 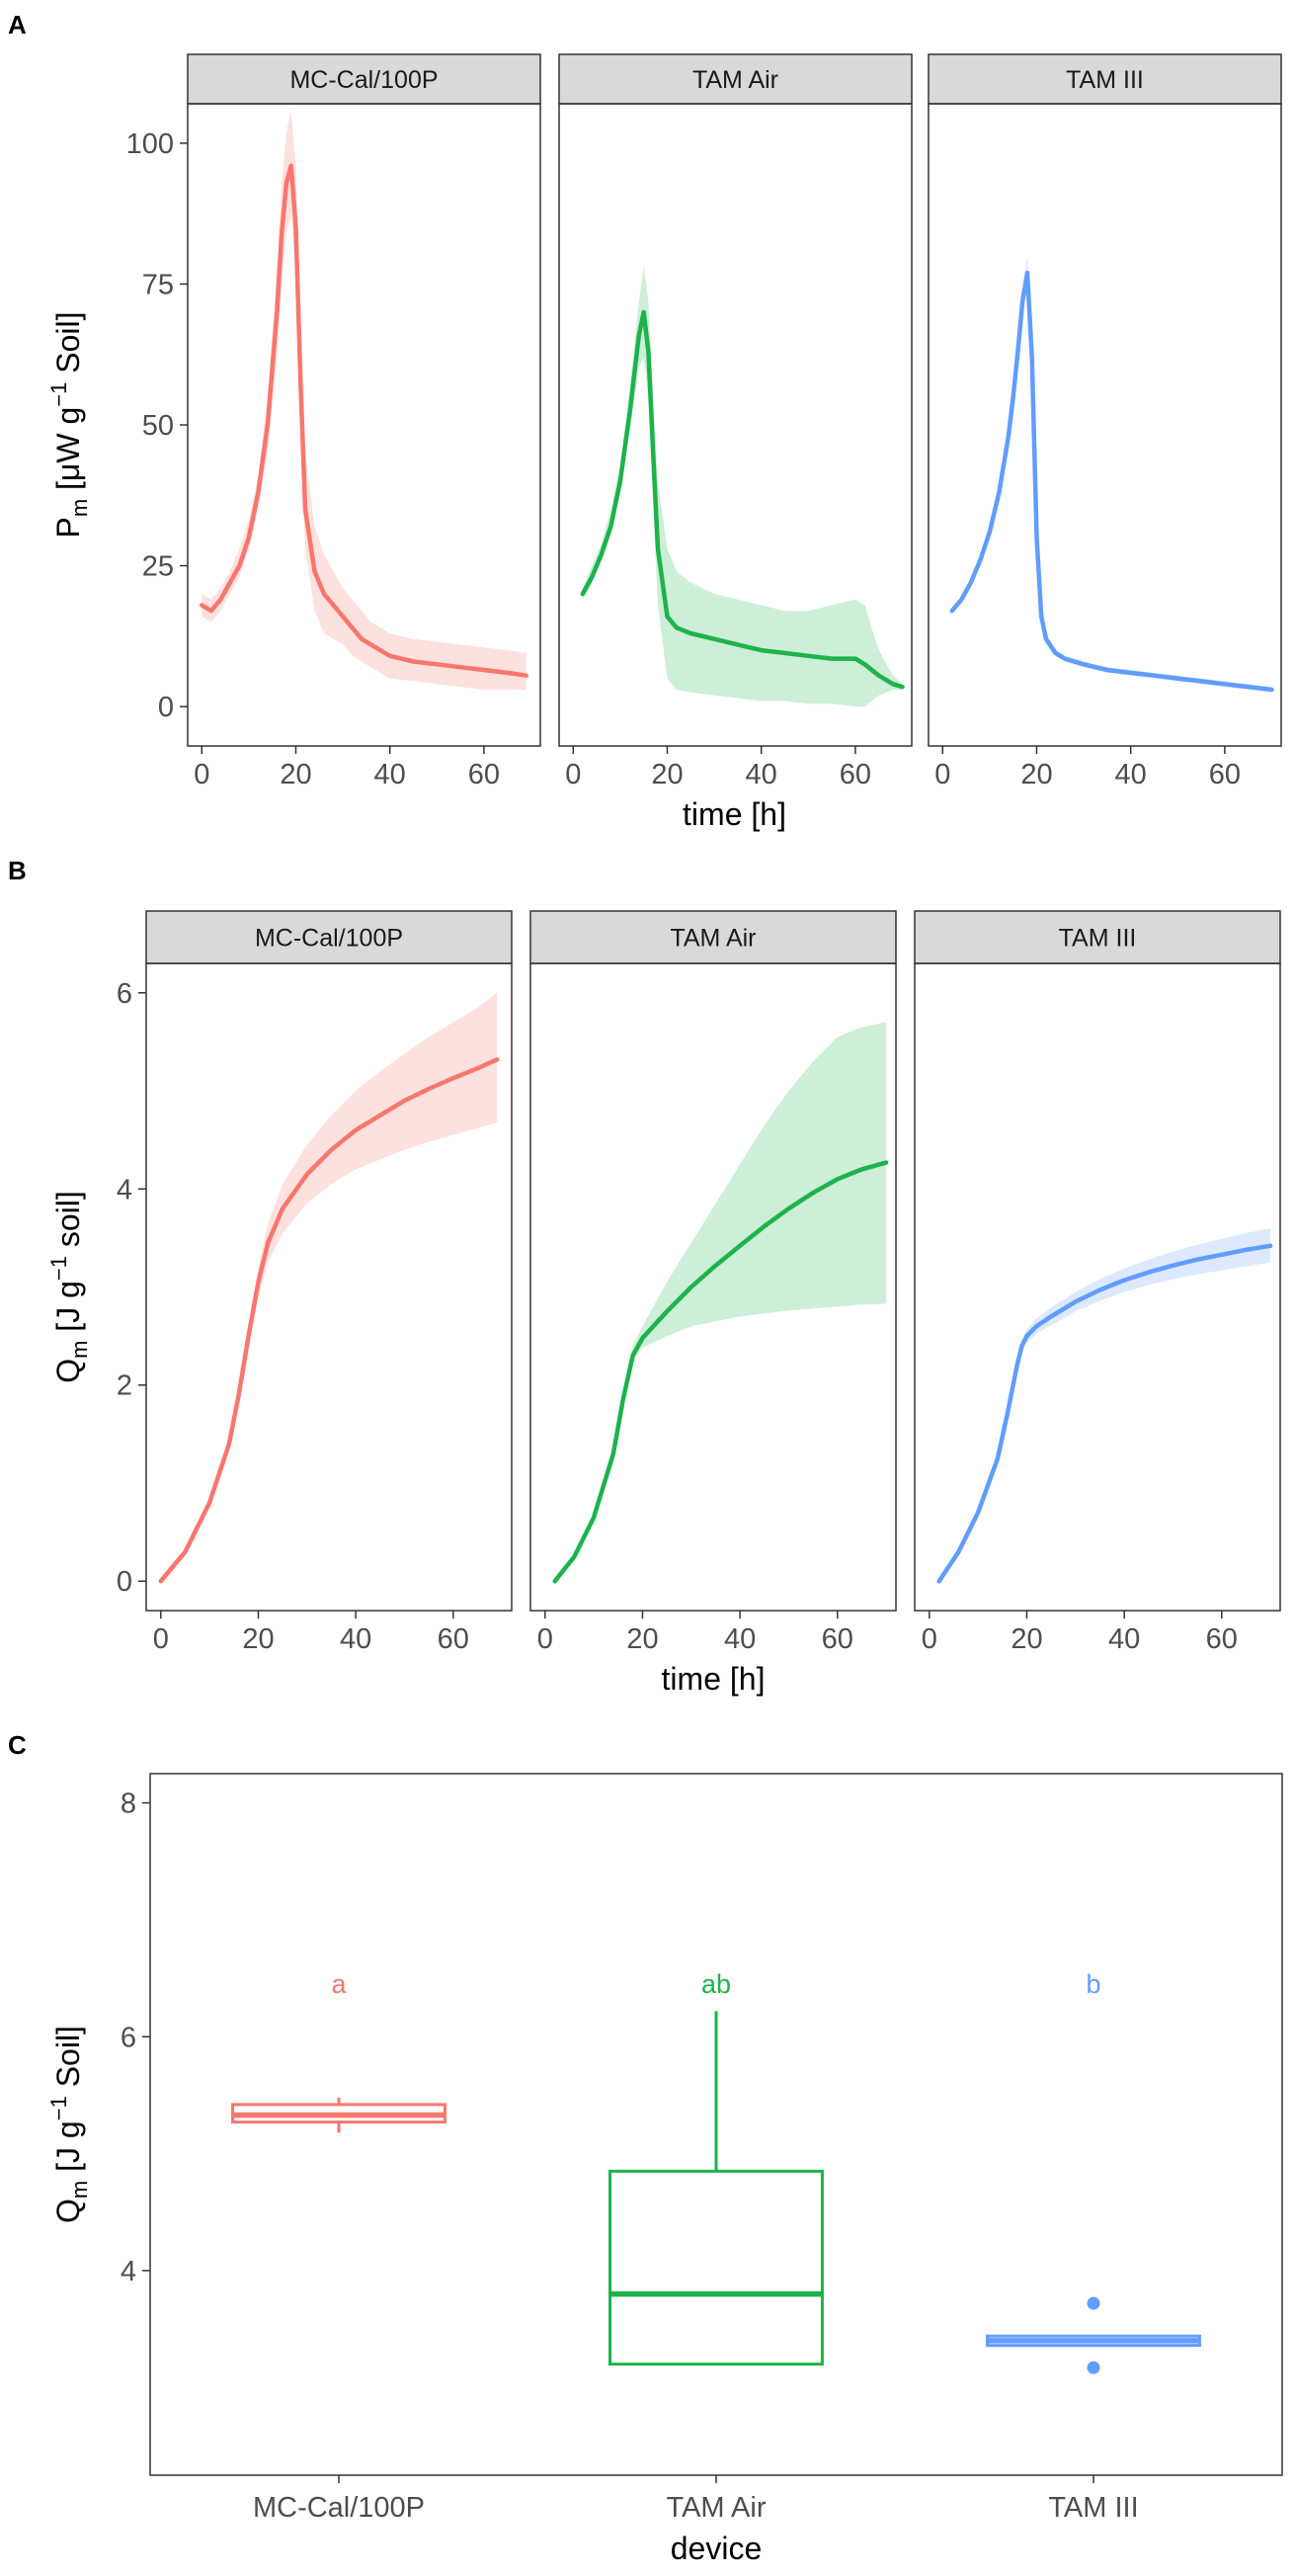 I want to click on facet-mc-cal-100p: MC-Cal/100P 0 20 40 60 0 2 4 6, so click(x=315, y=1282).